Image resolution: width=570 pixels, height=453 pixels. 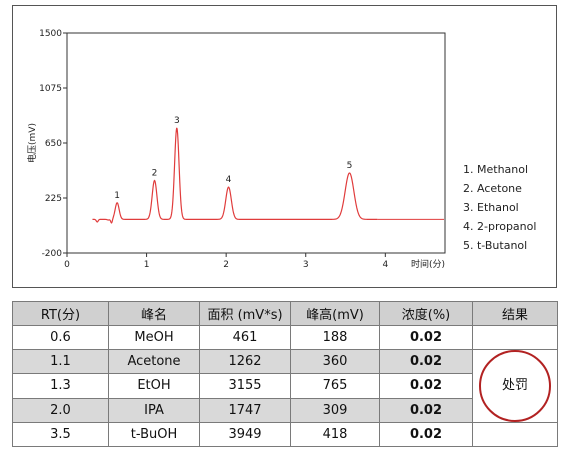 I want to click on table-row: 3.5 t-BuOH 3949 418 0.02, so click(x=285, y=434).